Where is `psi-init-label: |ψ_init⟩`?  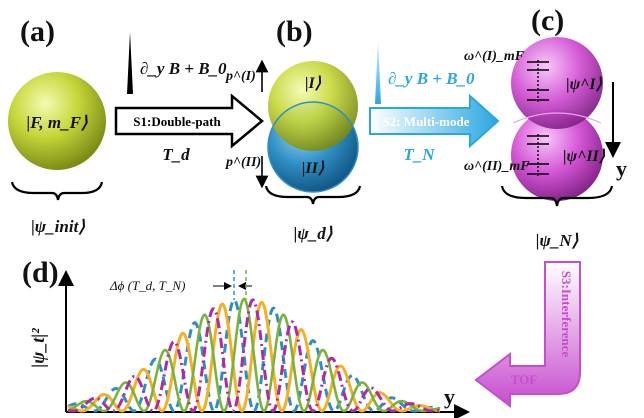
psi-init-label: |ψ_init⟩ is located at coordinates (58, 226).